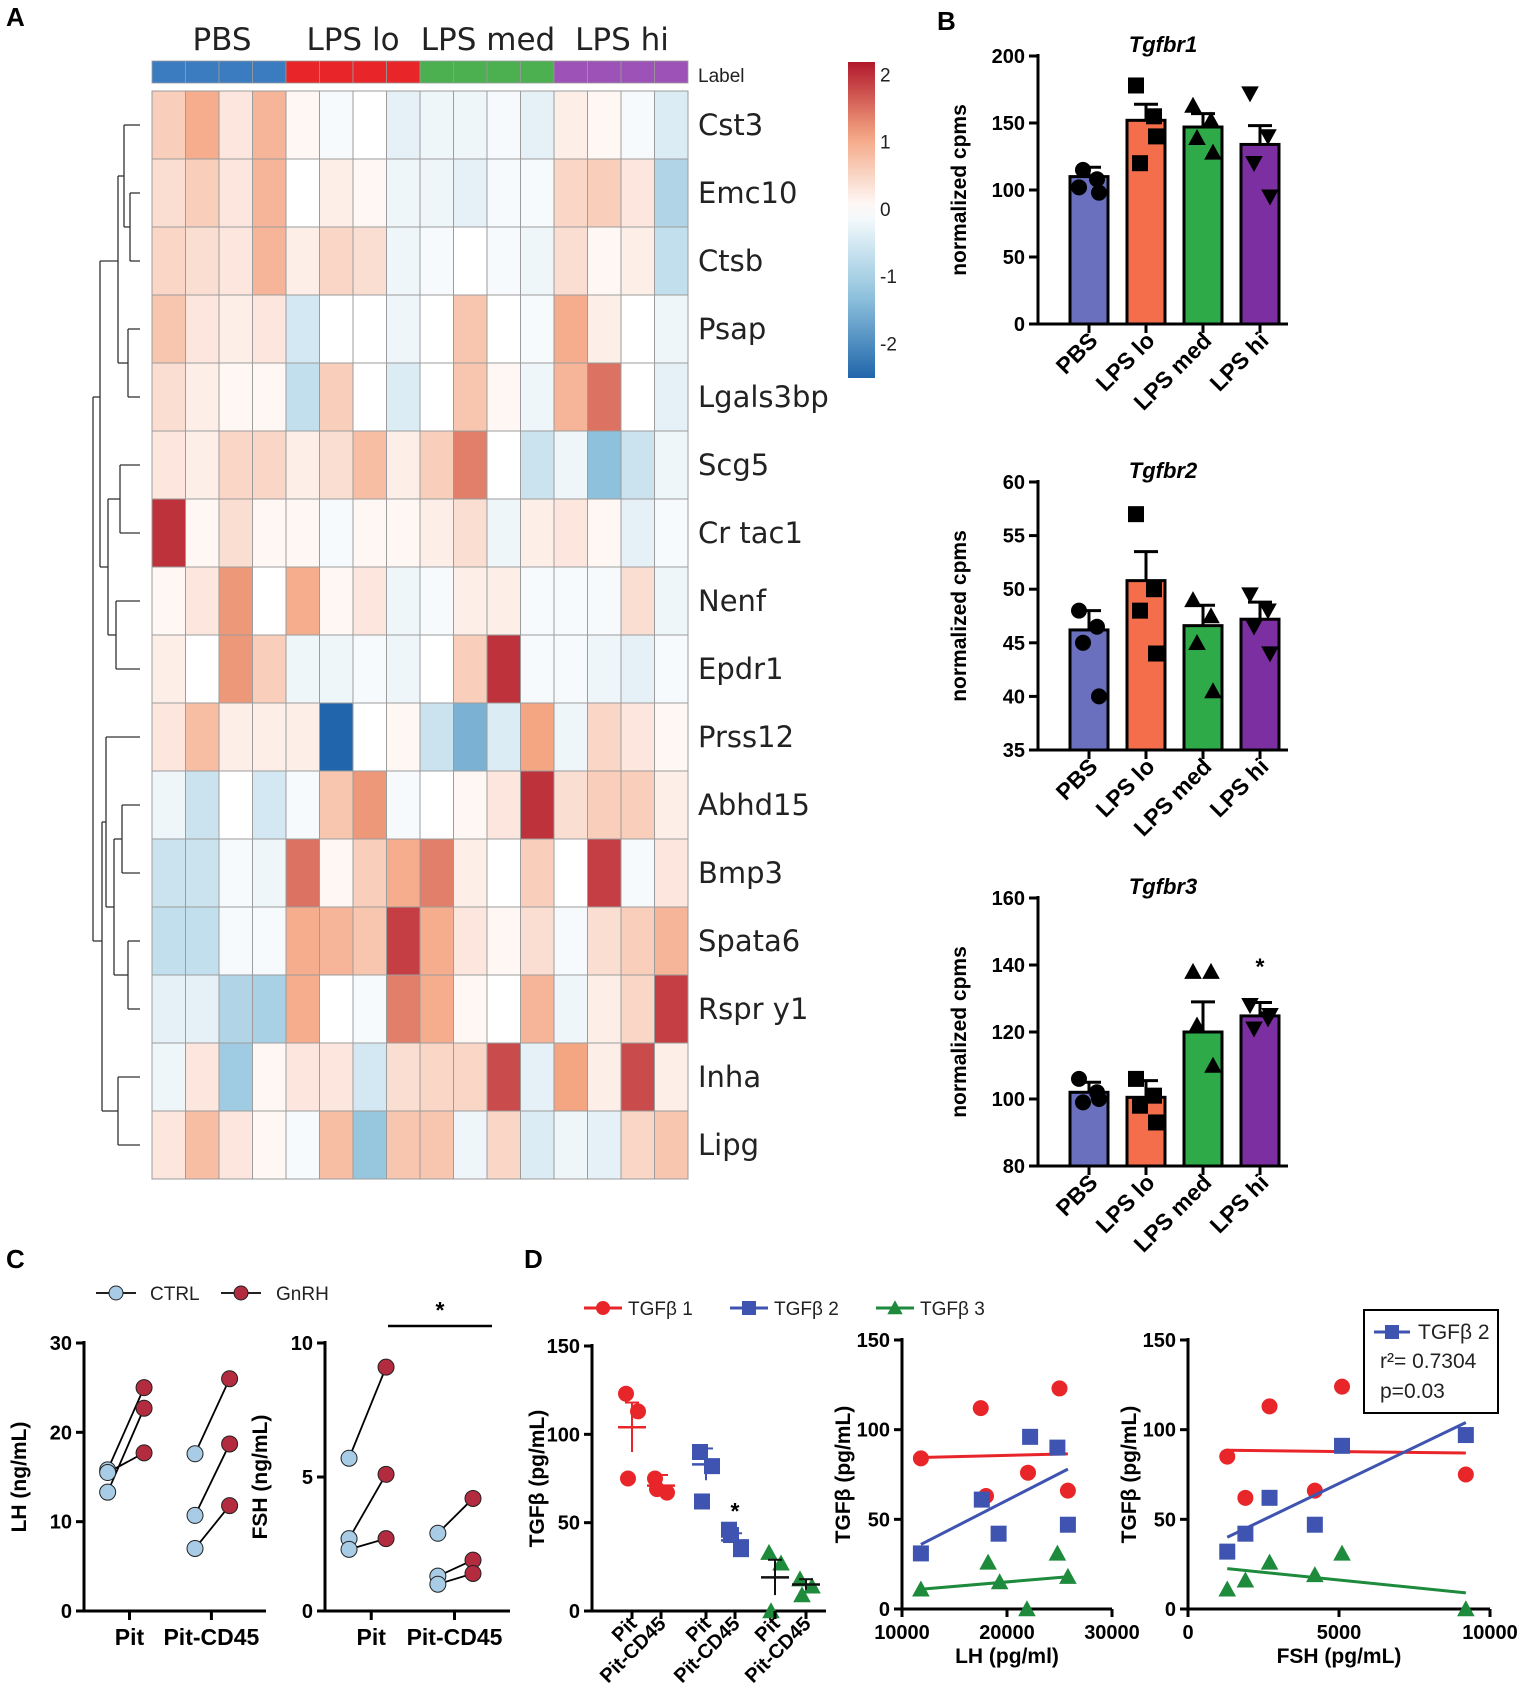  I want to click on x-axis-title: FSH (pg/mL), so click(1339, 1656).